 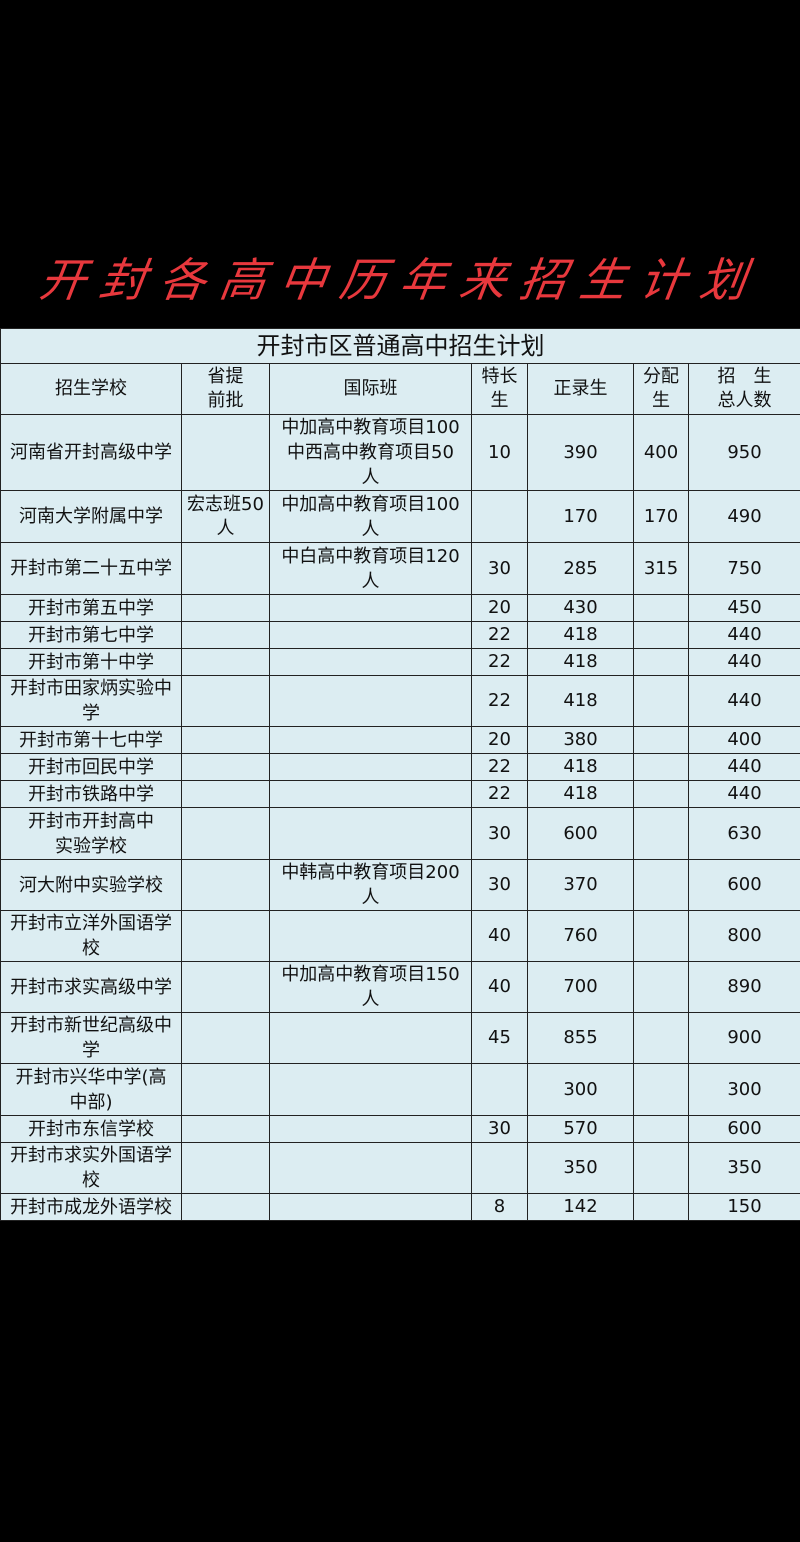 I want to click on table-row: 开封市田家炳实验中 学 22 418 440, so click(x=400, y=701).